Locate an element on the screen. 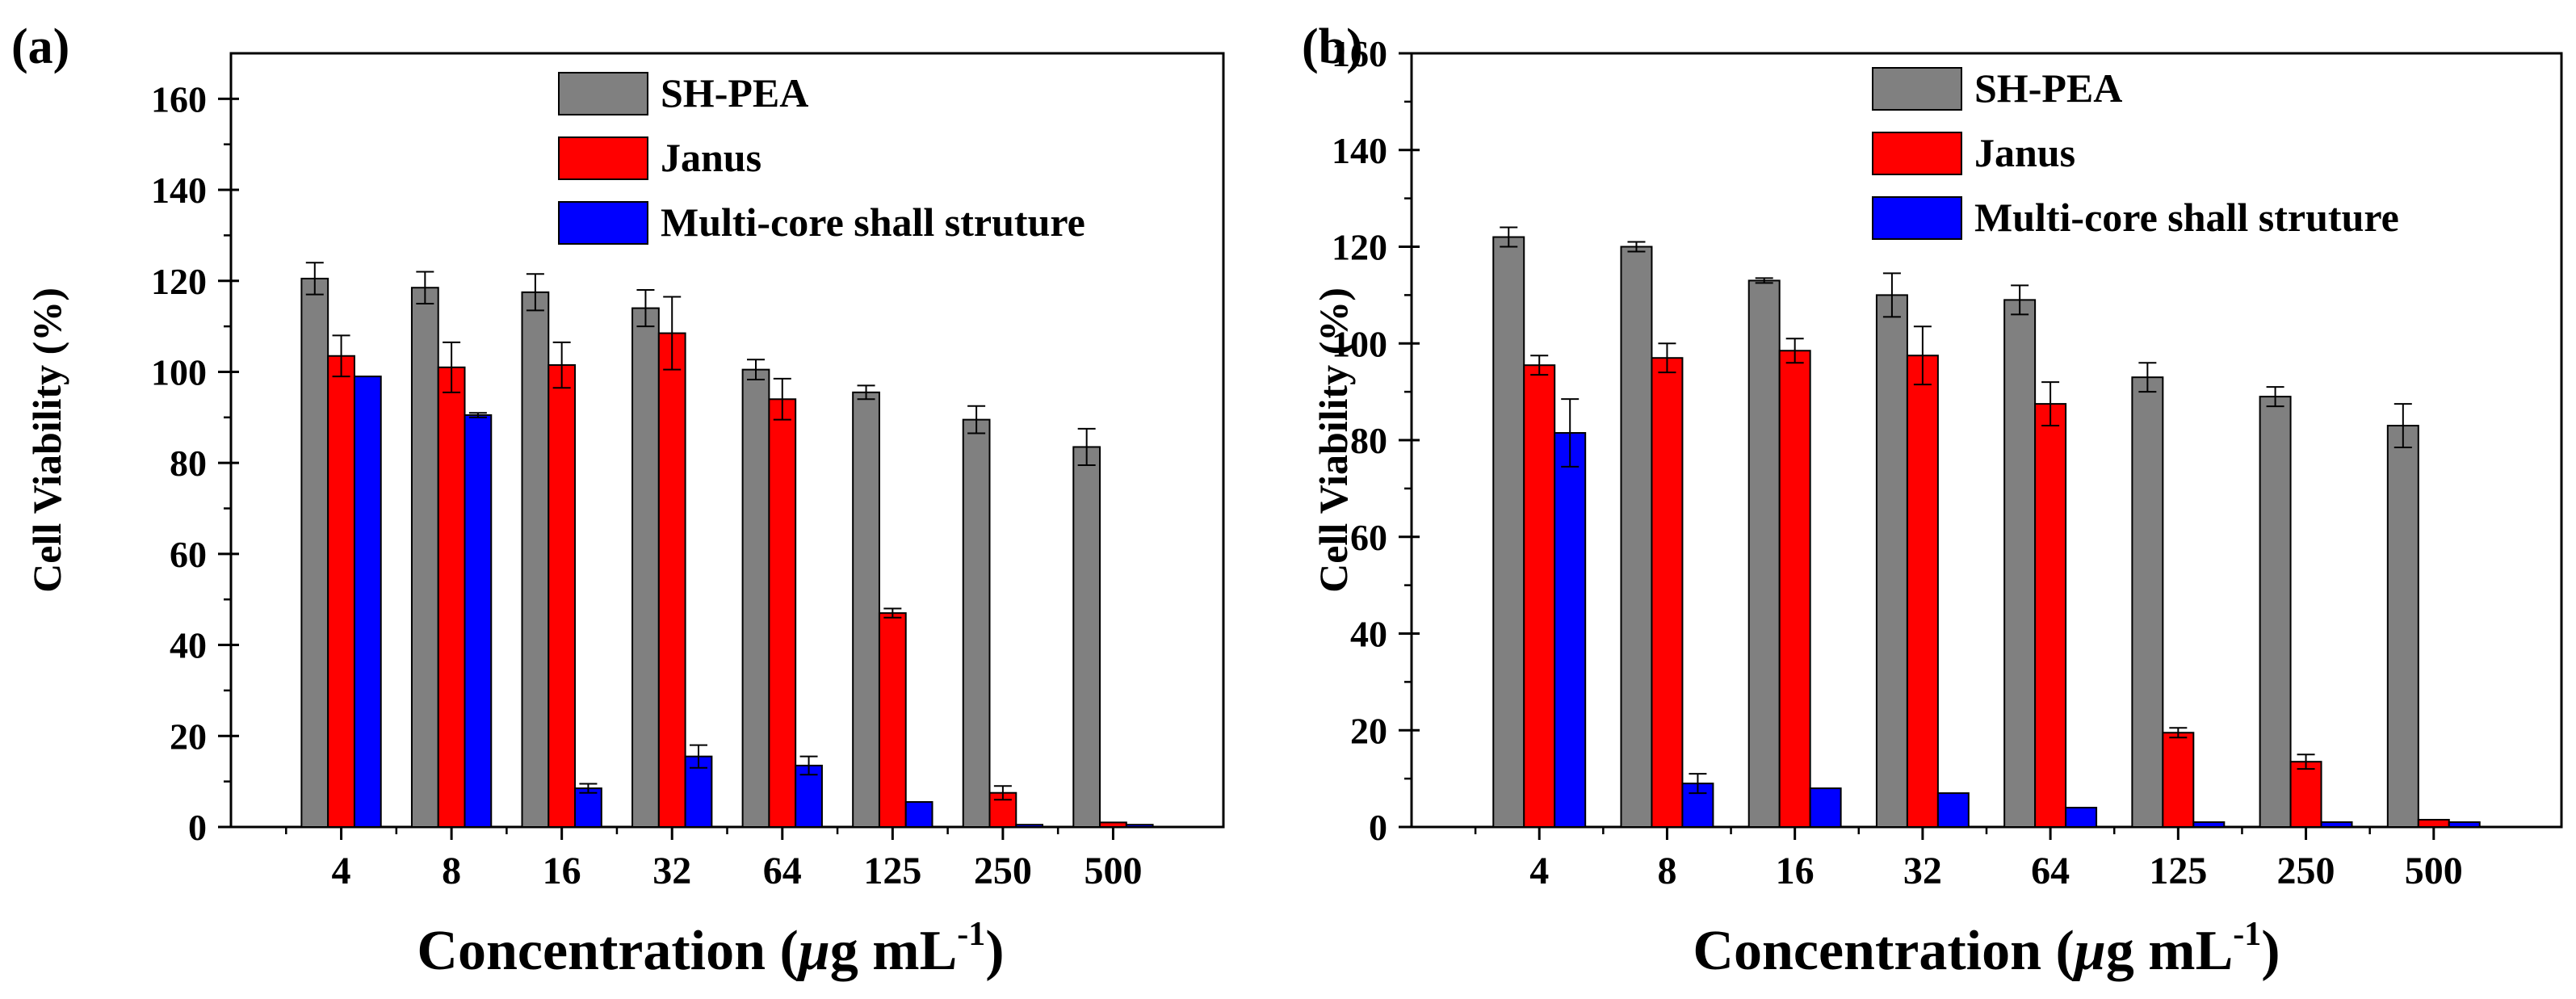  p1-x-axis-label-close: ) is located at coordinates (2270, 951).